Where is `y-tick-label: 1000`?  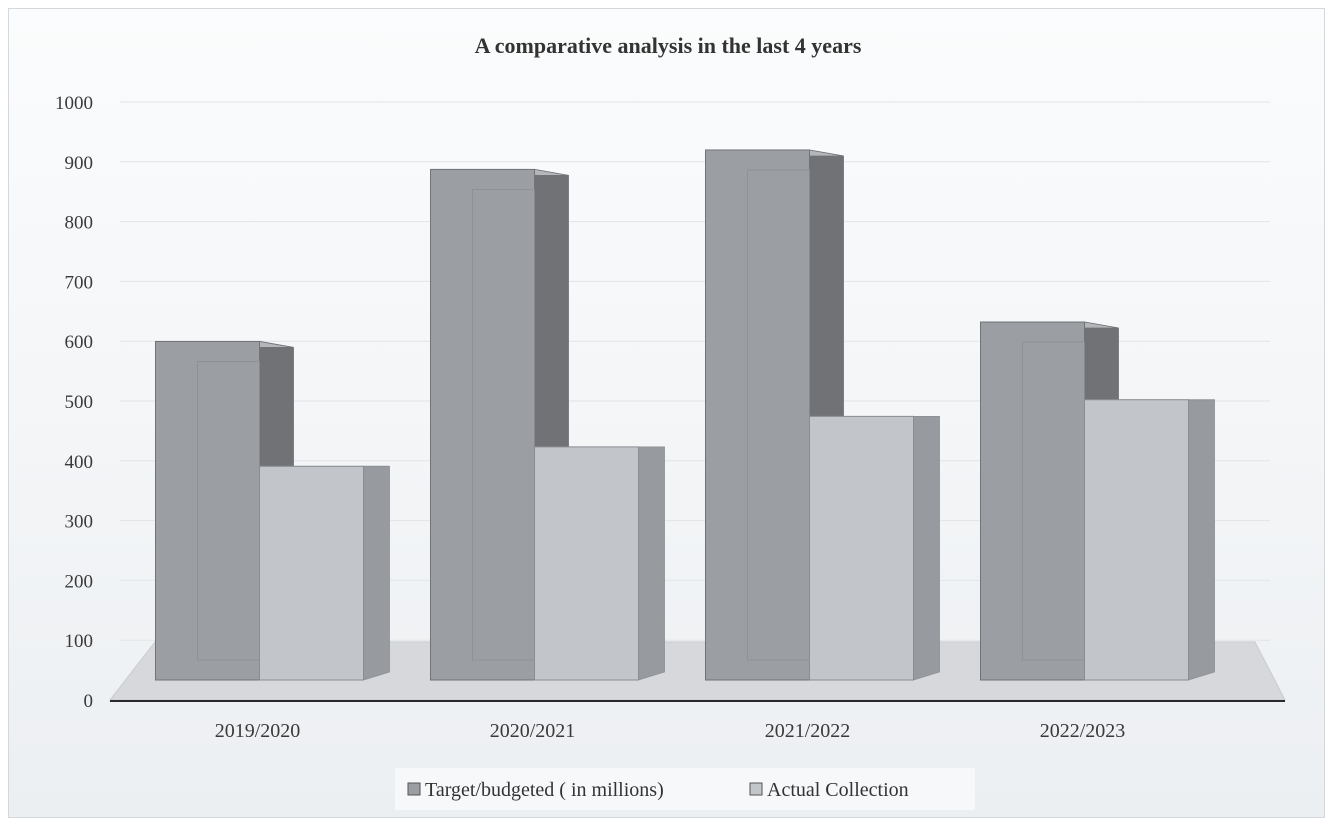 y-tick-label: 1000 is located at coordinates (74, 103).